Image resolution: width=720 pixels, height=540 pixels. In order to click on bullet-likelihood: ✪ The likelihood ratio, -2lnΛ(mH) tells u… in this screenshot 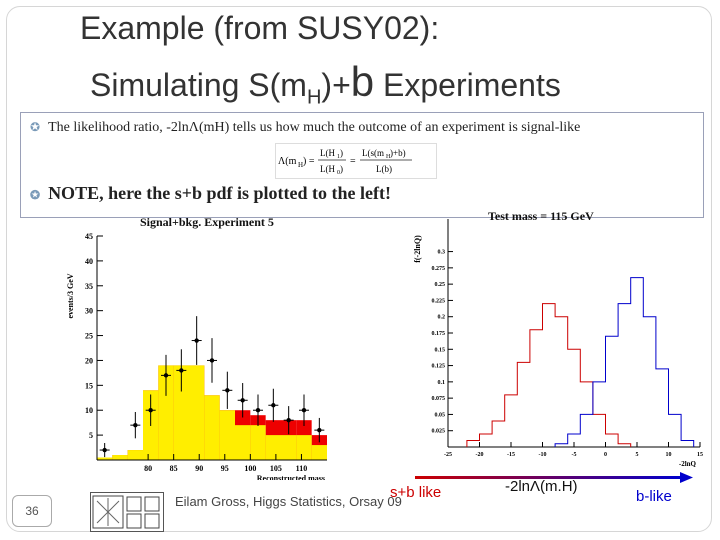, I will do `click(305, 127)`.